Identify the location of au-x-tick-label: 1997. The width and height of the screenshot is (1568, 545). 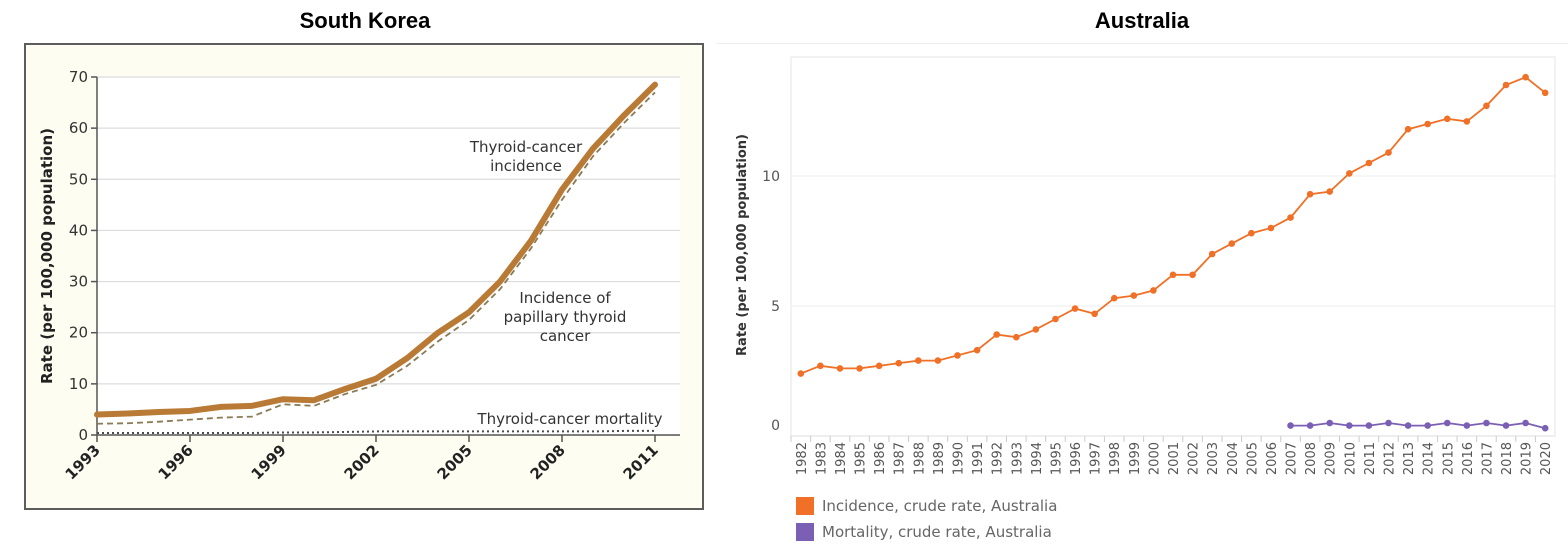
(1096, 458).